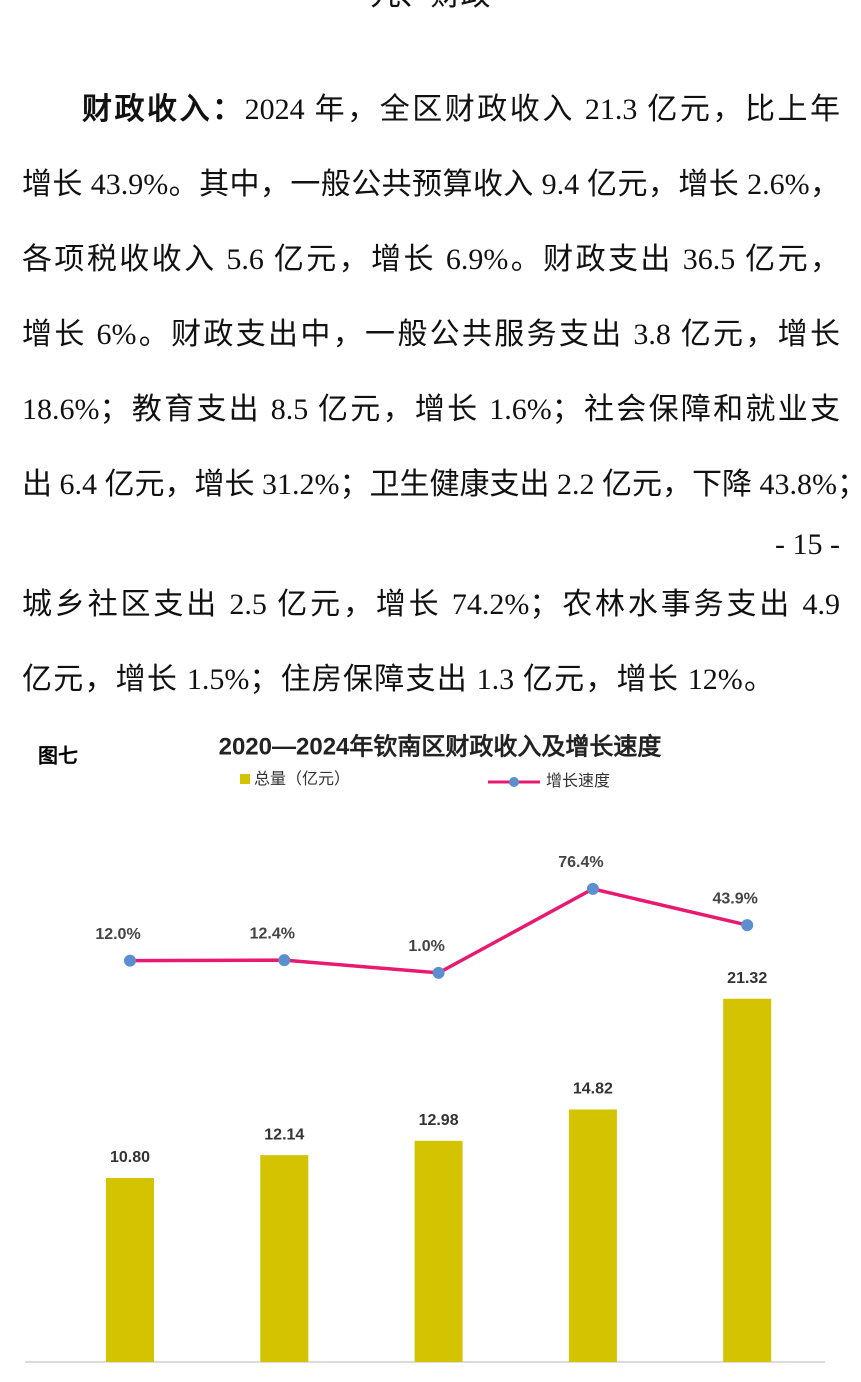 The height and width of the screenshot is (1382, 861). Describe the element at coordinates (431, 334) in the screenshot. I see `text-line: 增长 6%。财政支出中，一般公共服务支出 3.8 亿元，增长` at that location.